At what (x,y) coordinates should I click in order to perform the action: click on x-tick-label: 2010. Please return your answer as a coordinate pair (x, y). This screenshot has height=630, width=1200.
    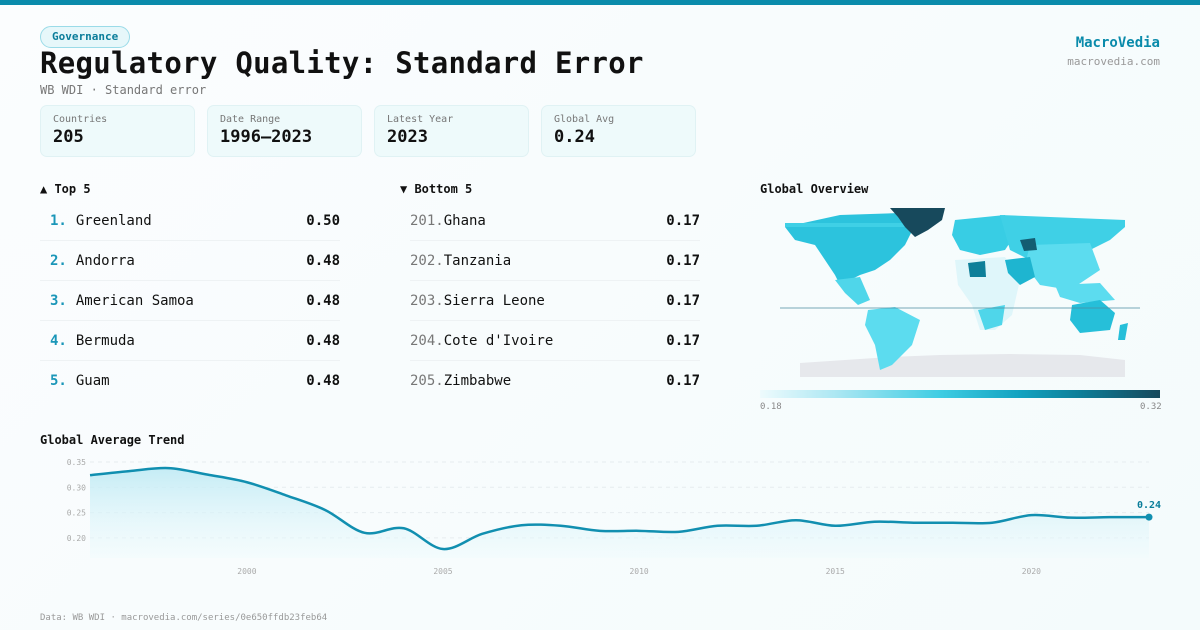
    Looking at the image, I should click on (638, 571).